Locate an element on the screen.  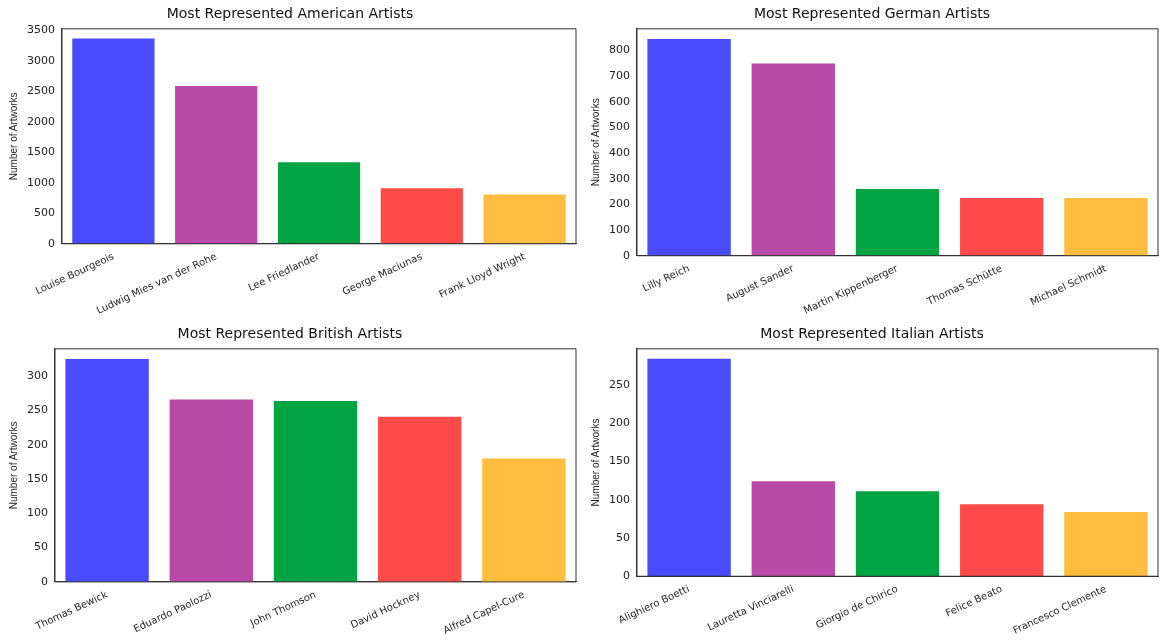
y-tick-label: 400 is located at coordinates (619, 153).